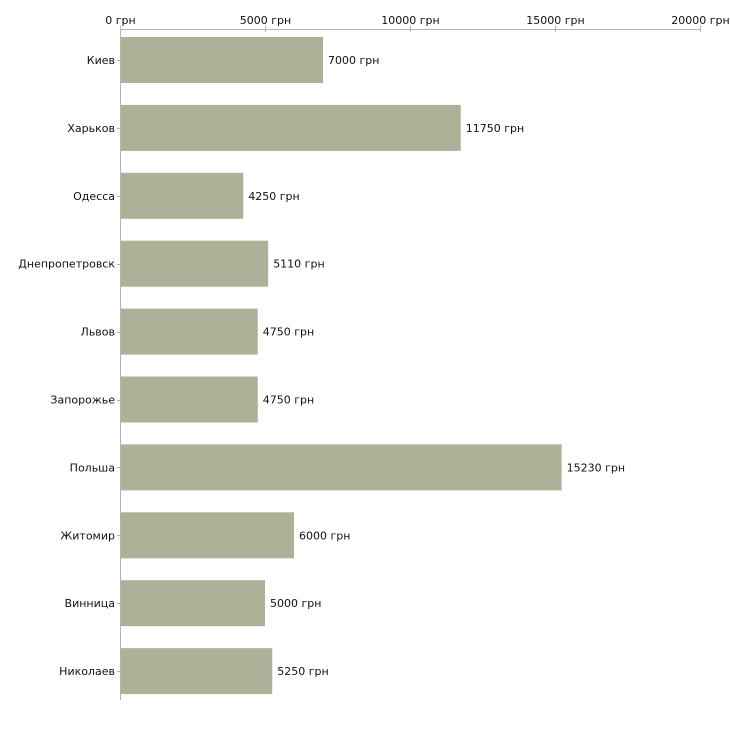 The image size is (730, 734). I want to click on x-tick-label: 10000 грн, so click(410, 20).